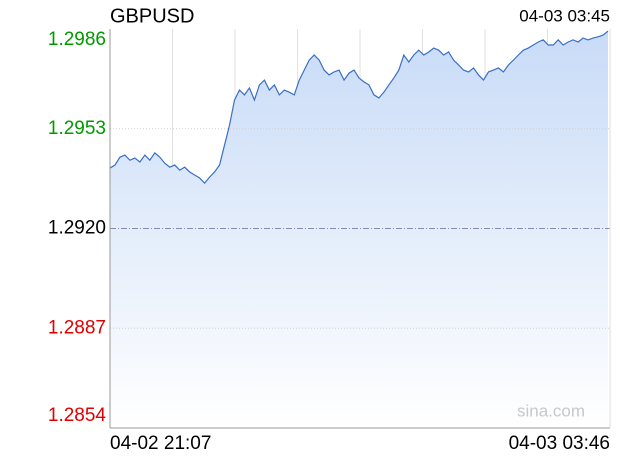 This screenshot has width=620, height=465. I want to click on y-tick-label: 1.2887, so click(77, 327).